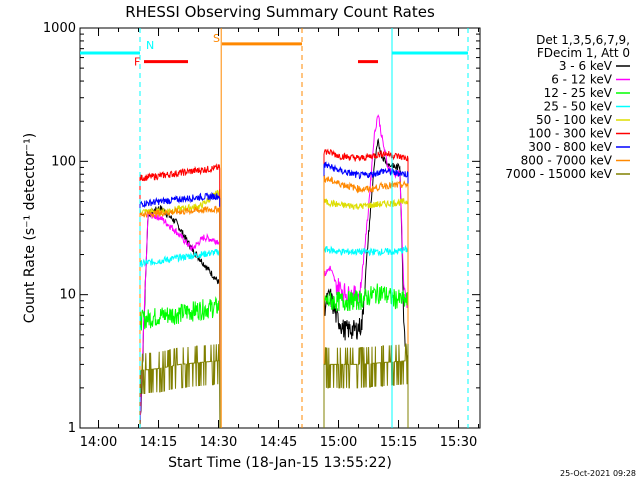 This screenshot has width=640, height=484. Describe the element at coordinates (216, 38) in the screenshot. I see `marker-letter: S` at that location.